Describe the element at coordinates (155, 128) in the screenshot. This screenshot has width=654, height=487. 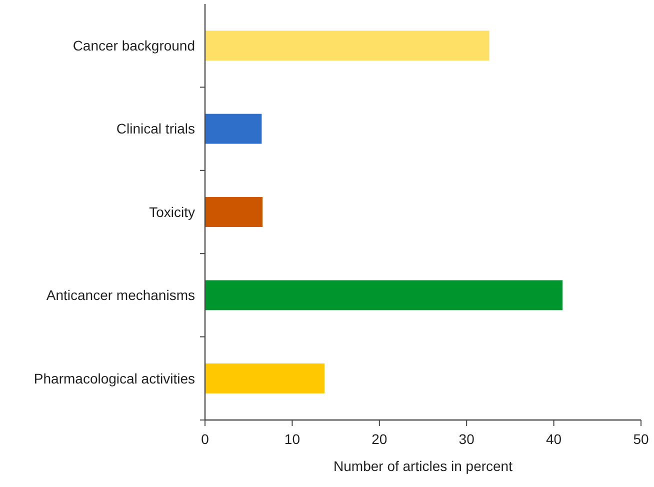
I see `y-tick-label: Clinical trials` at that location.